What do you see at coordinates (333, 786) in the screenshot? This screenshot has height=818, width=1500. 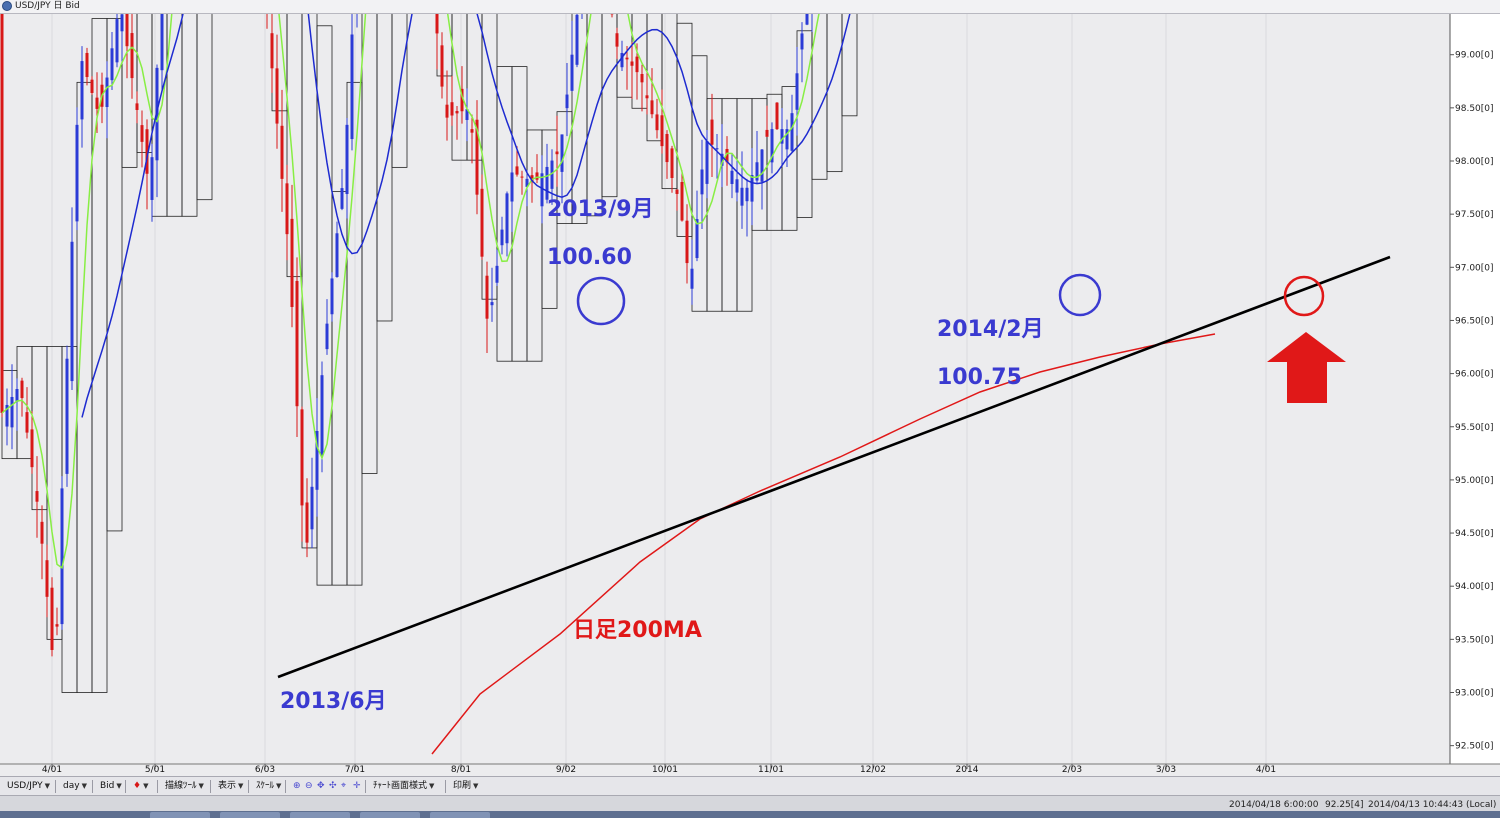 I see `scroll-right-icon: ✣` at bounding box center [333, 786].